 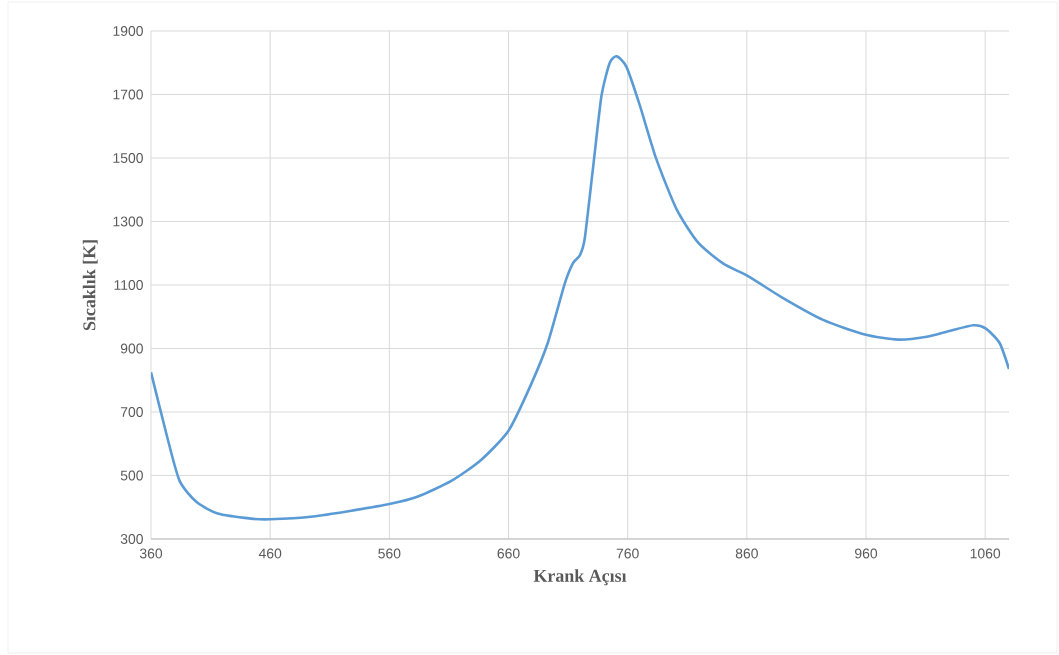 What do you see at coordinates (151, 553) in the screenshot?
I see `x-tick-label: 360` at bounding box center [151, 553].